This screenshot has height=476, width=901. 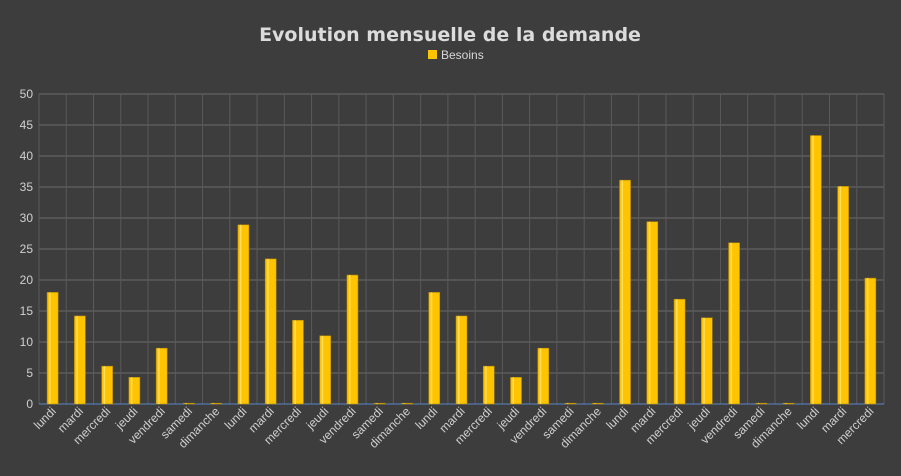 I want to click on legend-swatch, so click(x=432, y=54).